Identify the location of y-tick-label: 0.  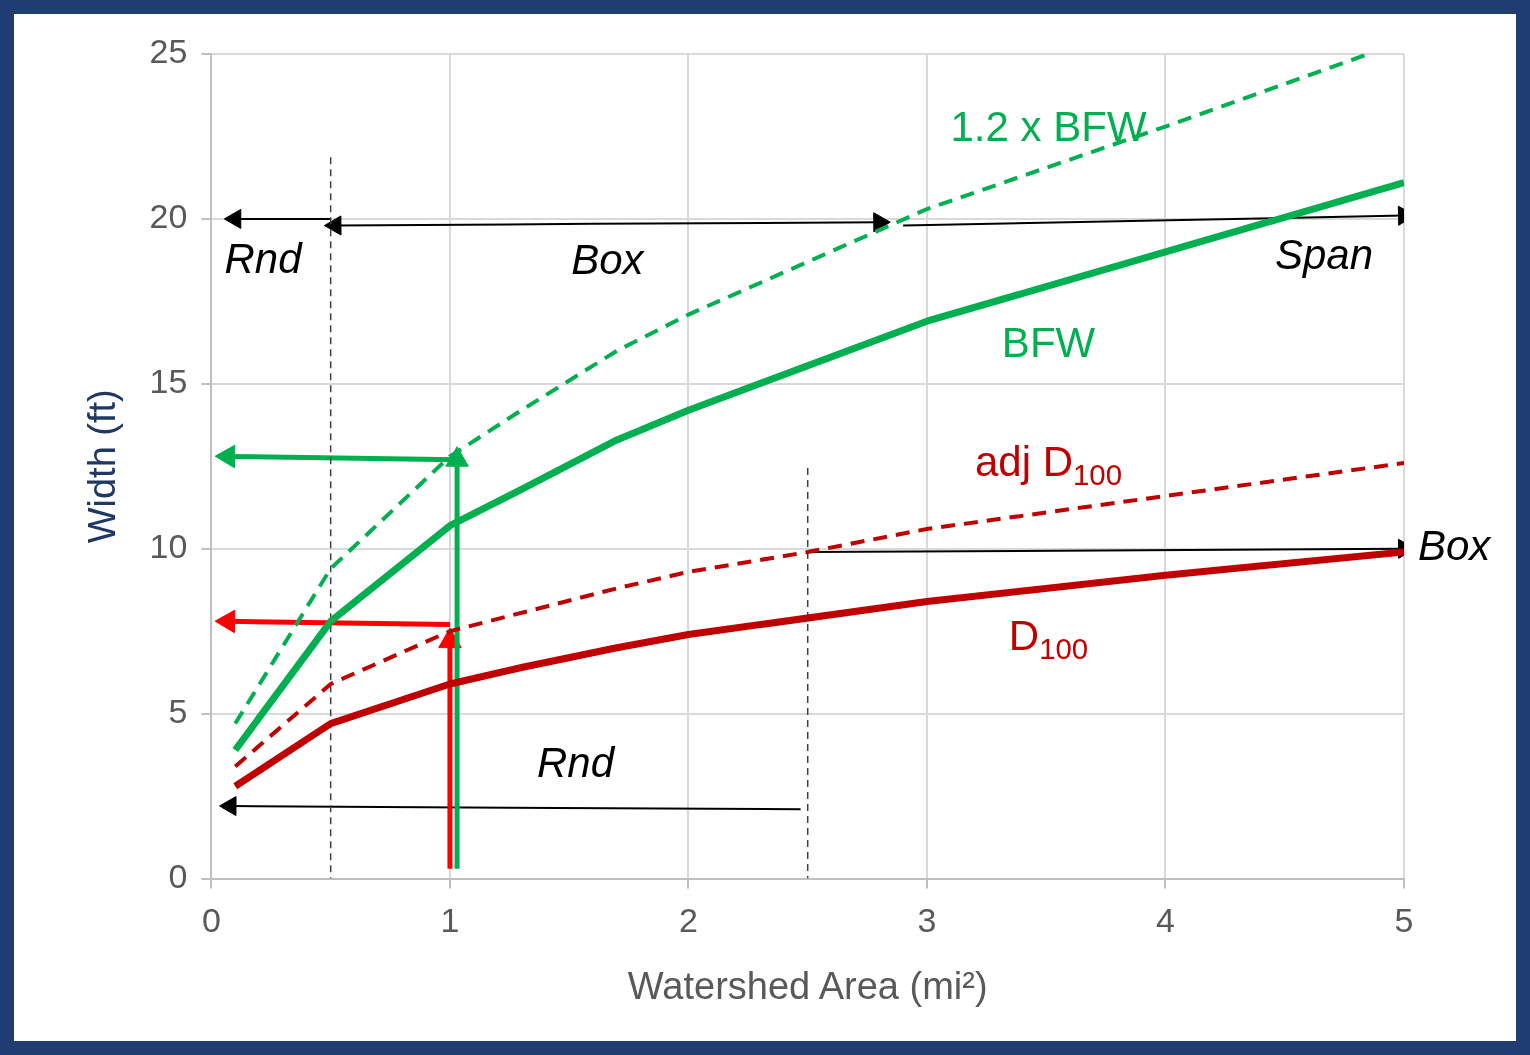
(178, 875).